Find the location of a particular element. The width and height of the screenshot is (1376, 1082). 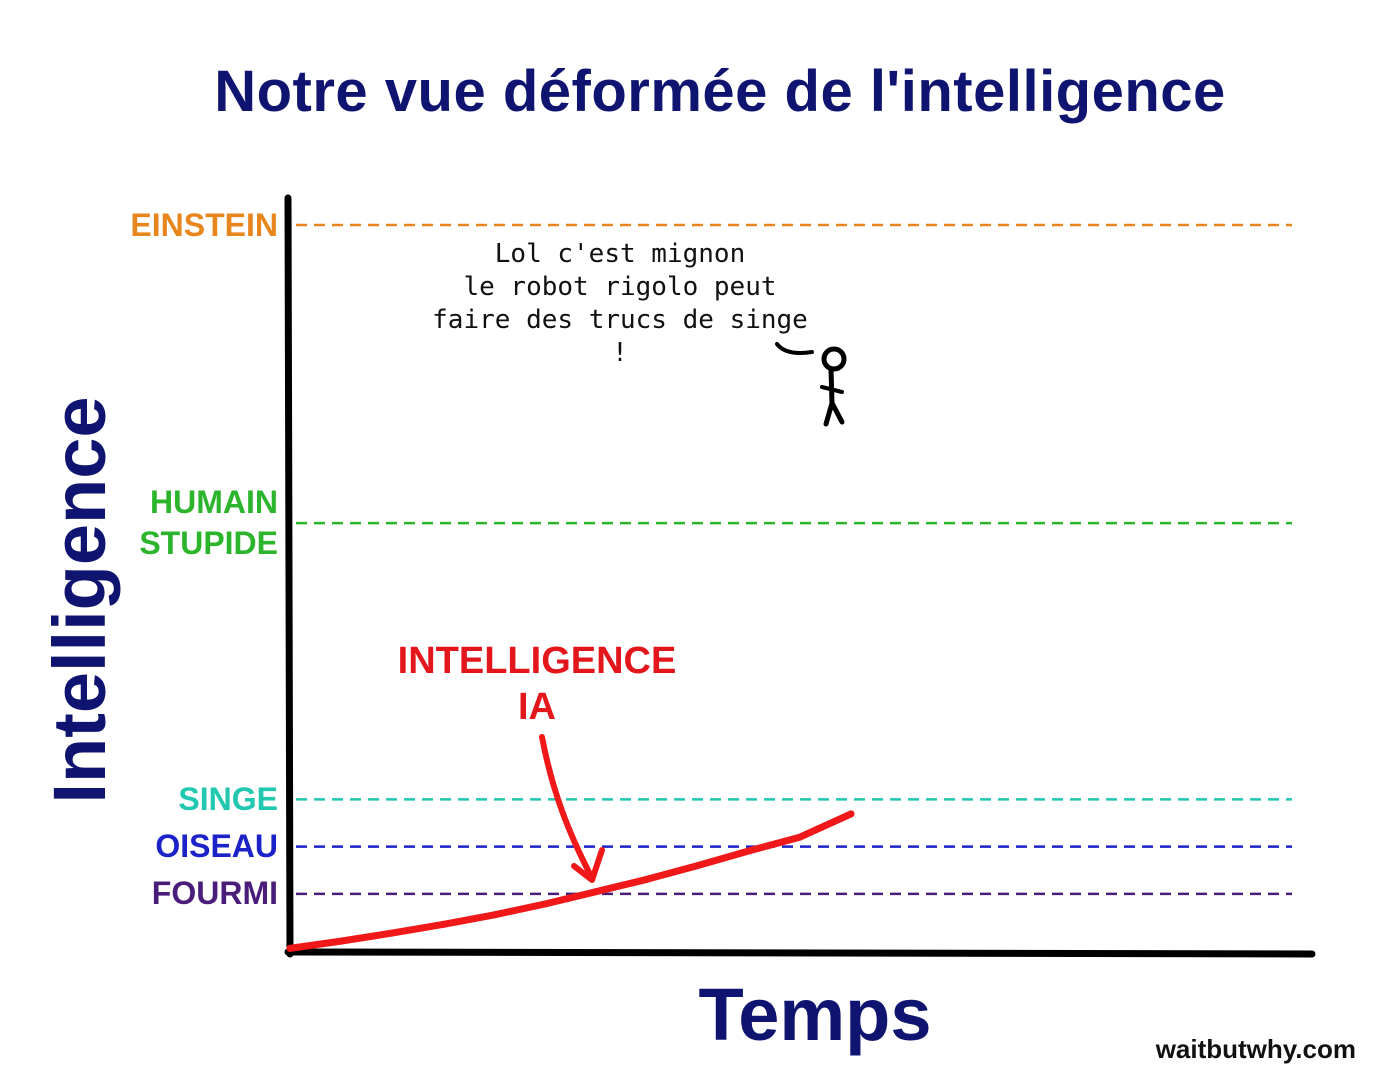

y-axis-line is located at coordinates (289, 576).